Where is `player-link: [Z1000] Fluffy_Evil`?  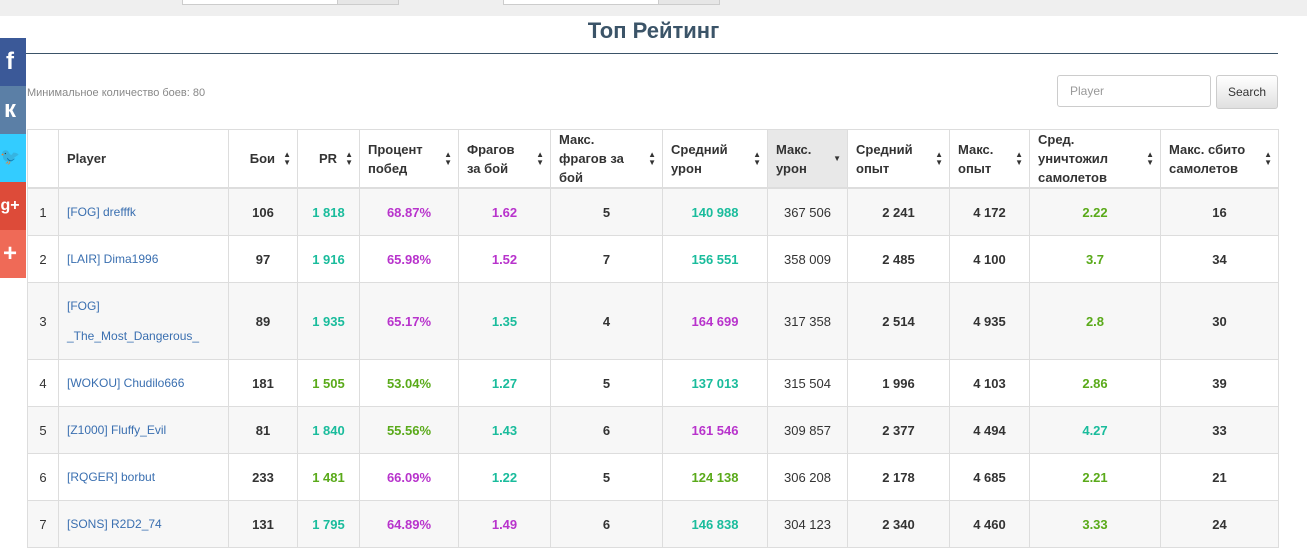
player-link: [Z1000] Fluffy_Evil is located at coordinates (117, 430).